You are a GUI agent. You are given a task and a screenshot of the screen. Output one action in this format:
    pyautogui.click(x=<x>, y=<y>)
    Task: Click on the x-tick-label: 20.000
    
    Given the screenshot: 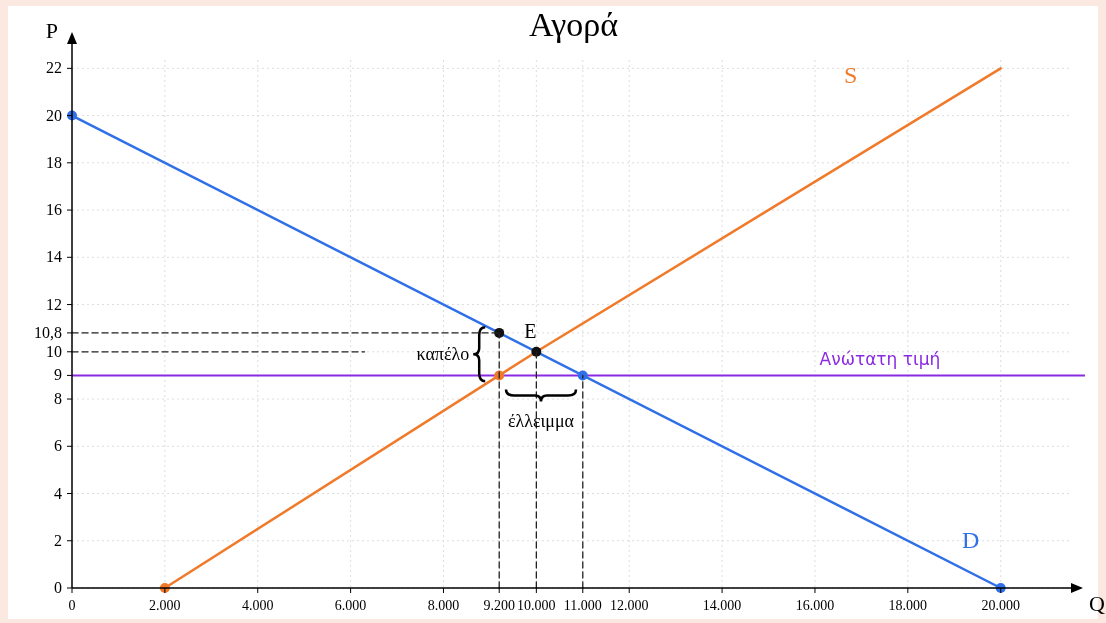 What is the action you would take?
    pyautogui.click(x=1000, y=605)
    